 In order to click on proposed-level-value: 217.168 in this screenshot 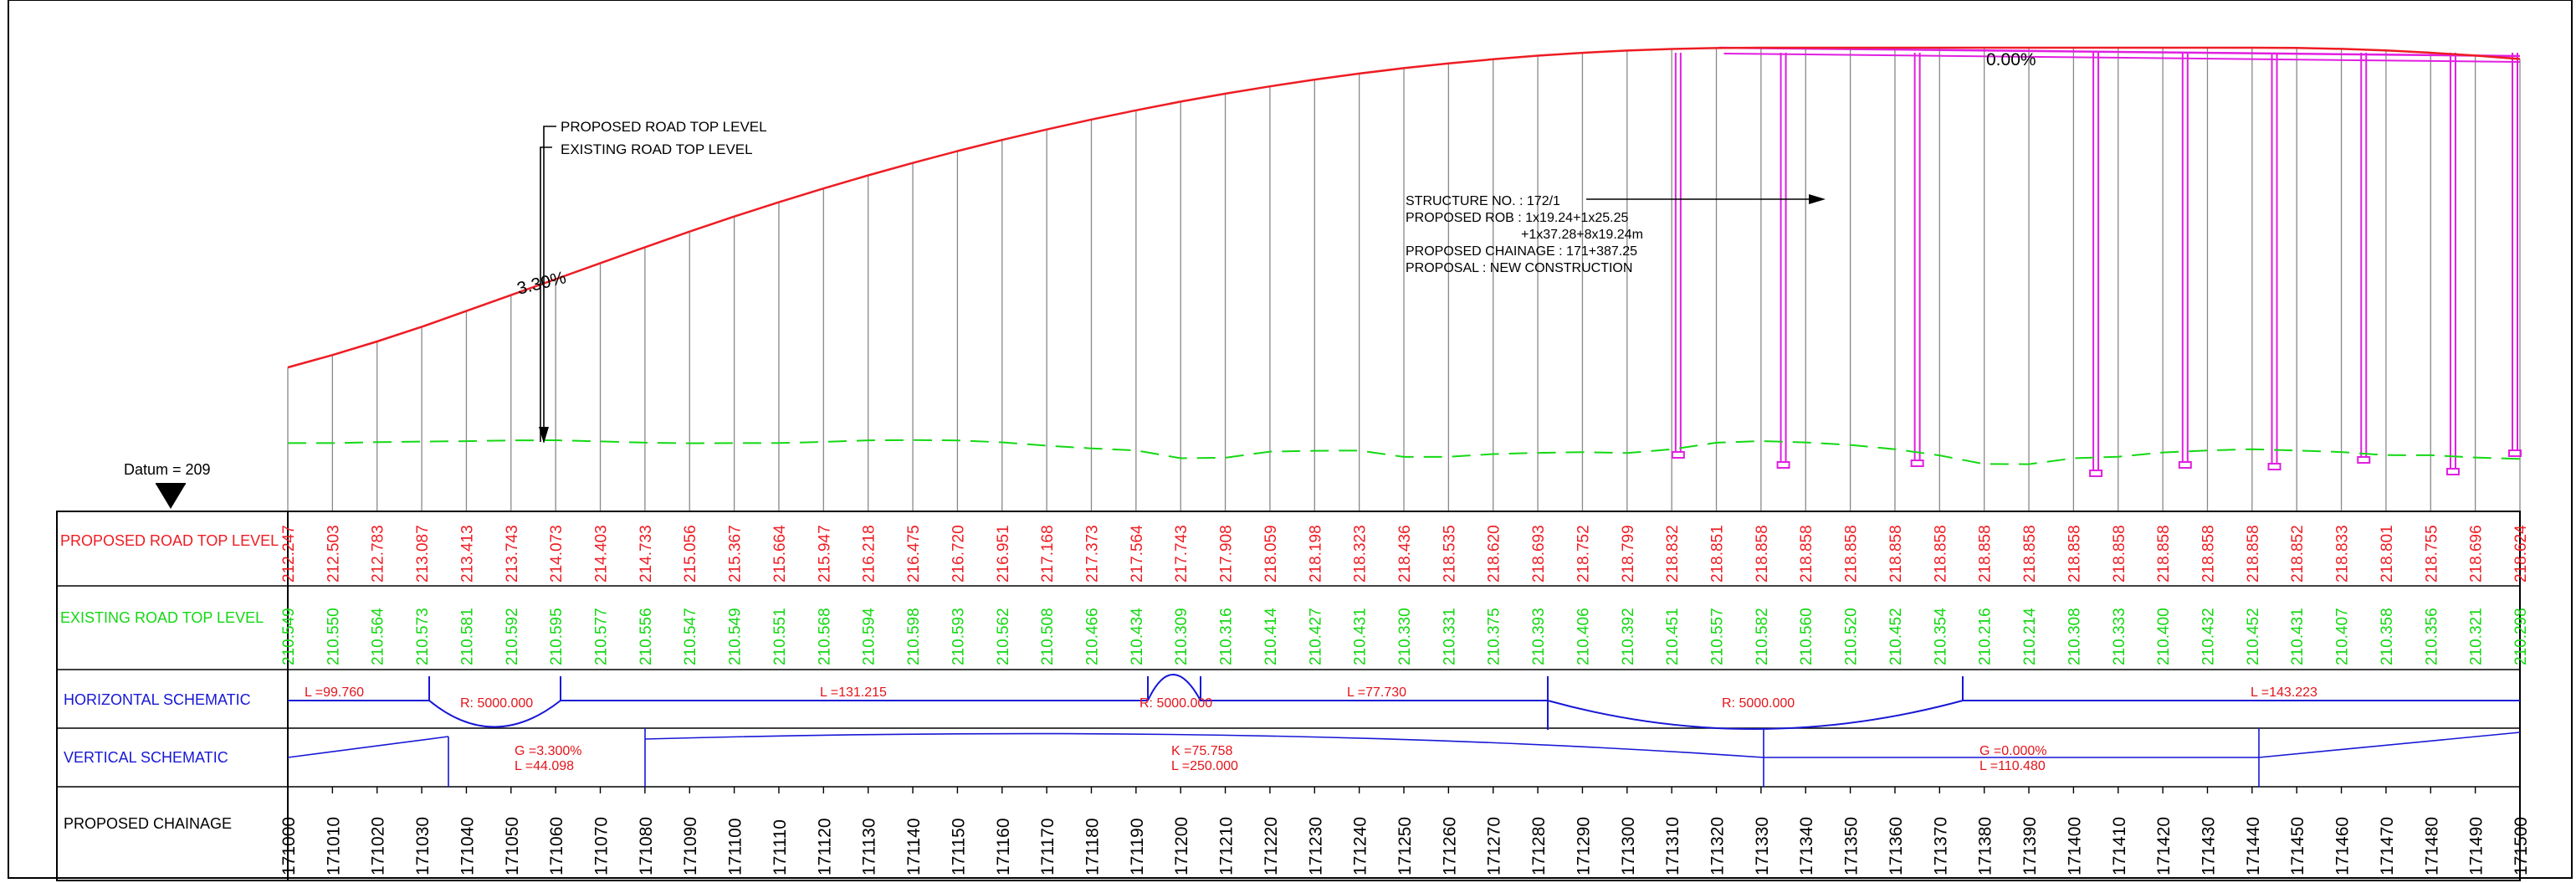, I will do `click(1048, 554)`.